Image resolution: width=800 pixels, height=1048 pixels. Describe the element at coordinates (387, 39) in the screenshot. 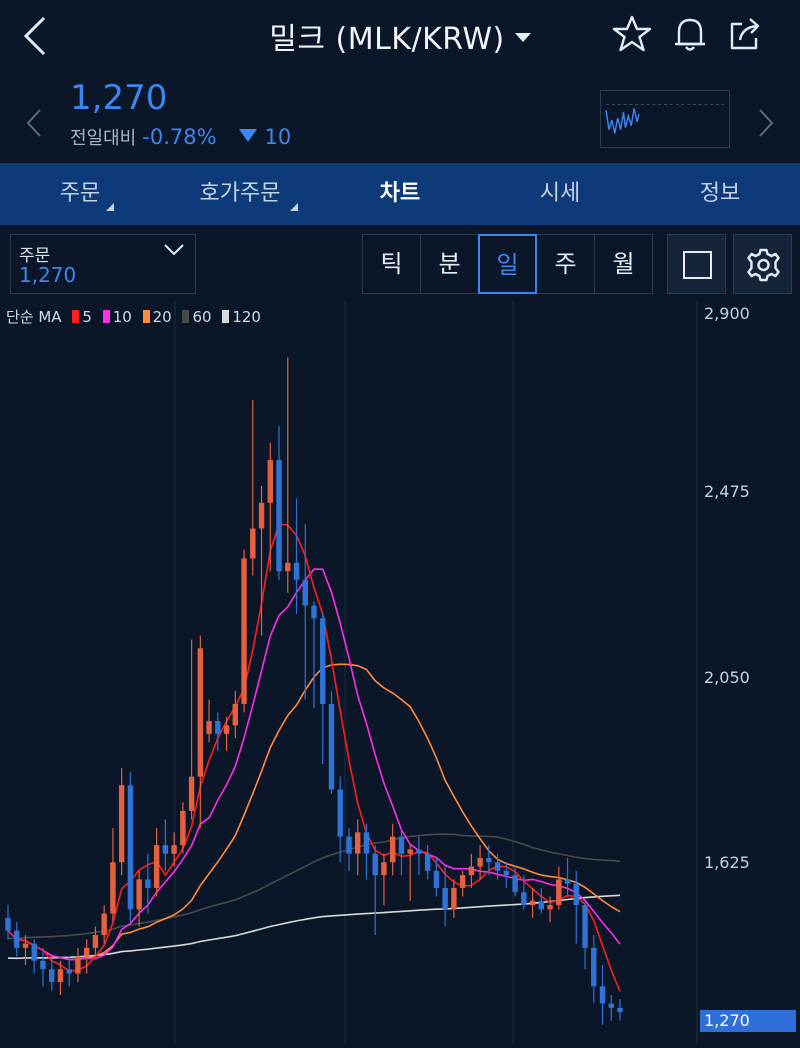

I see `market-title-text: 밀크 (MLK/KRW)` at that location.